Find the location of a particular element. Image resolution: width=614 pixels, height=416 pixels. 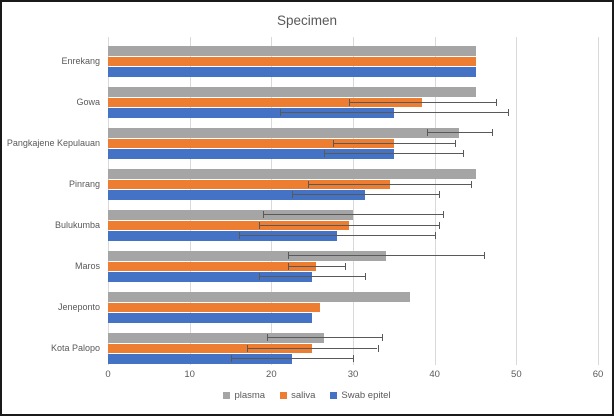

legend-item: plasma is located at coordinates (244, 395).